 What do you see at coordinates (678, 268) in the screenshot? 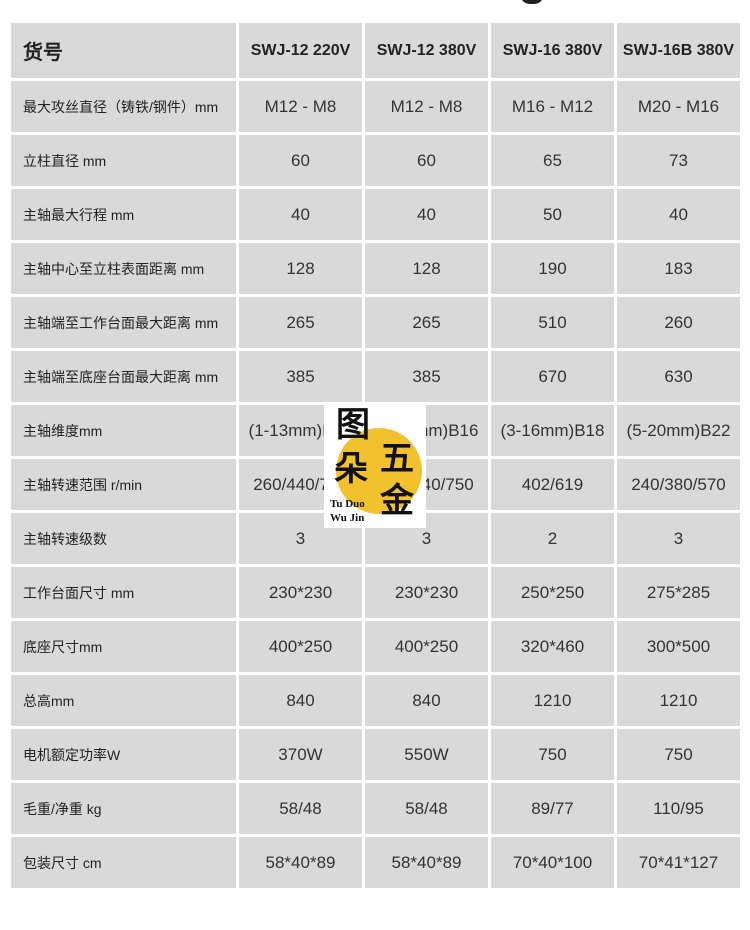
I see `table-cell: 183` at bounding box center [678, 268].